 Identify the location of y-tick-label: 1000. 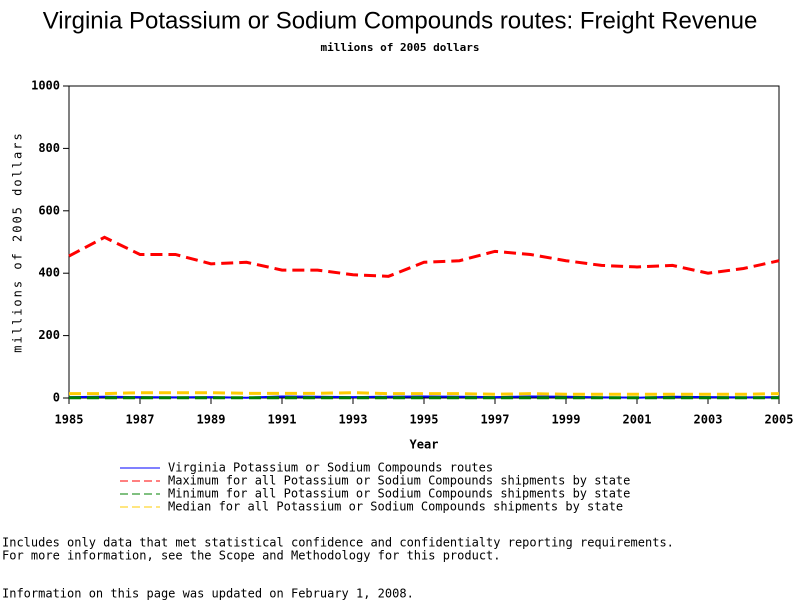
(45, 86).